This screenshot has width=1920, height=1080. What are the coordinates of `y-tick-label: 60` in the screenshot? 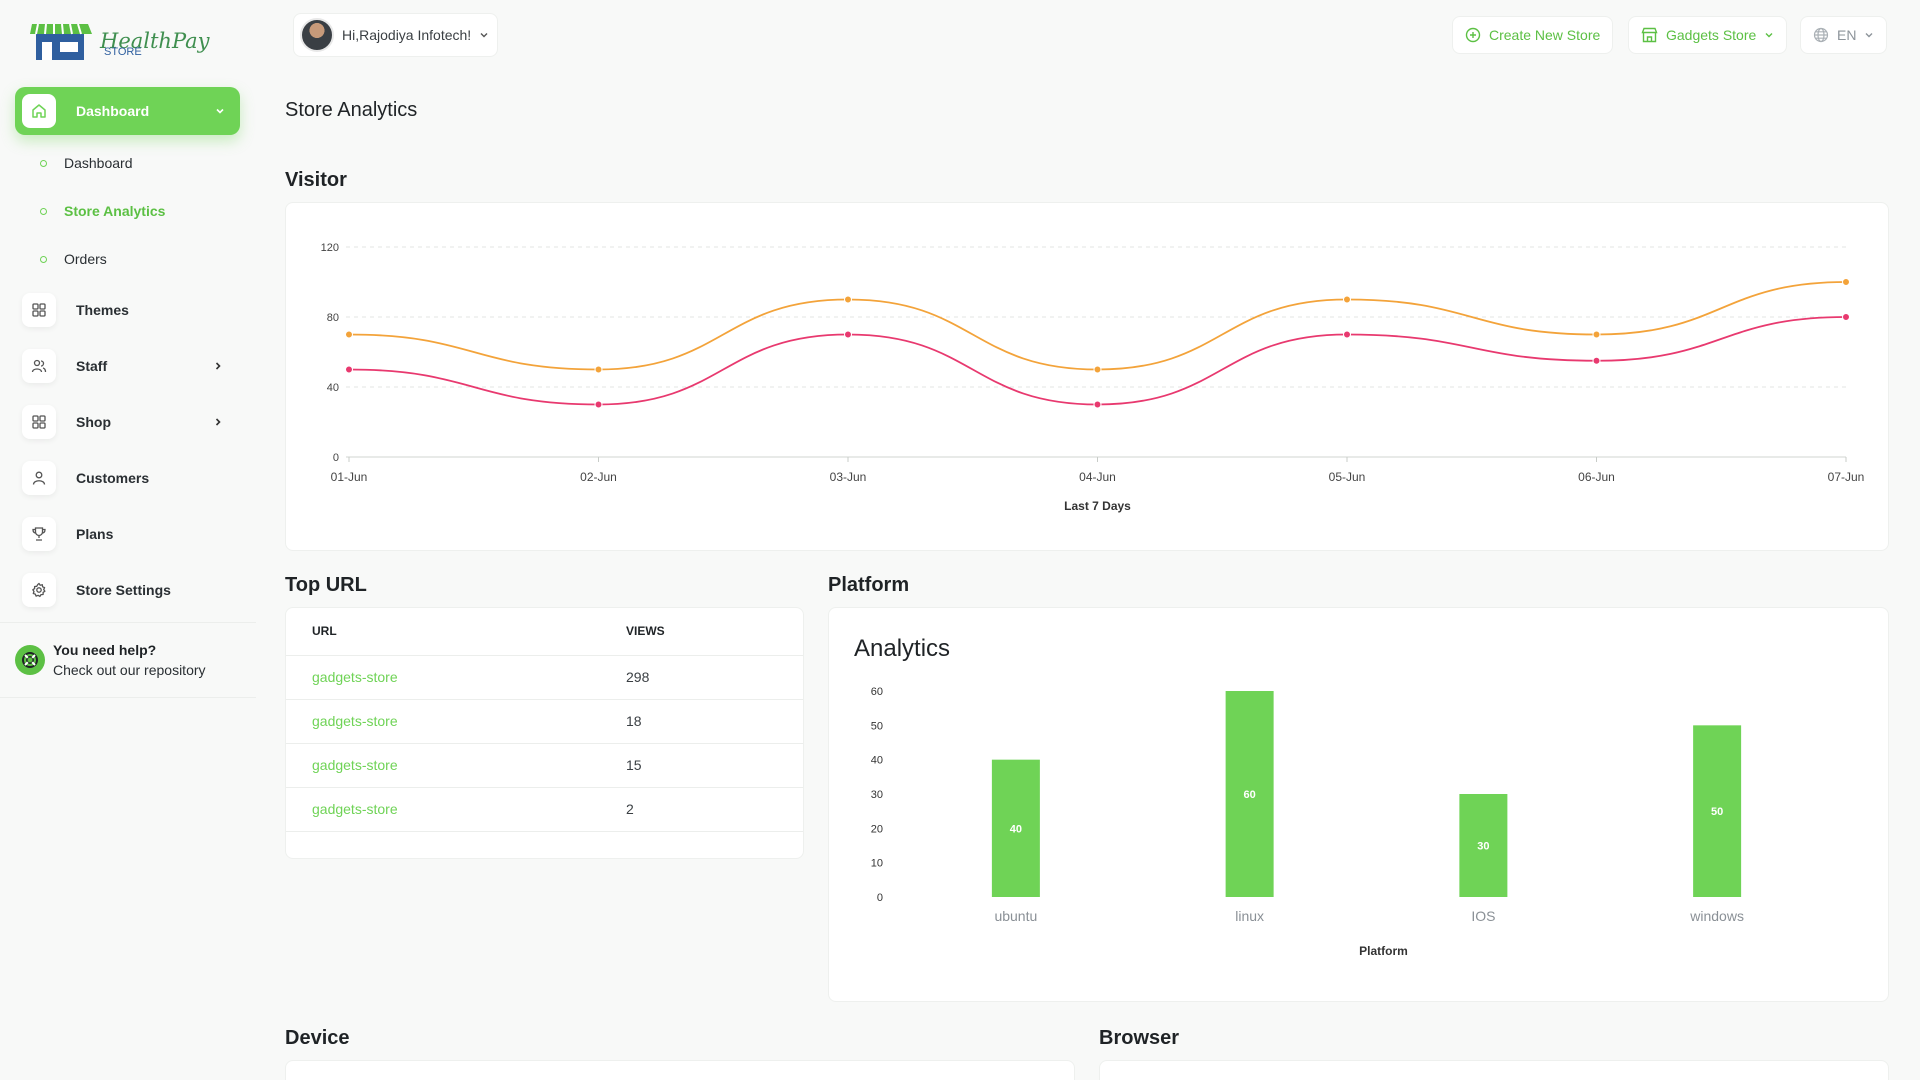 It's located at (877, 692).